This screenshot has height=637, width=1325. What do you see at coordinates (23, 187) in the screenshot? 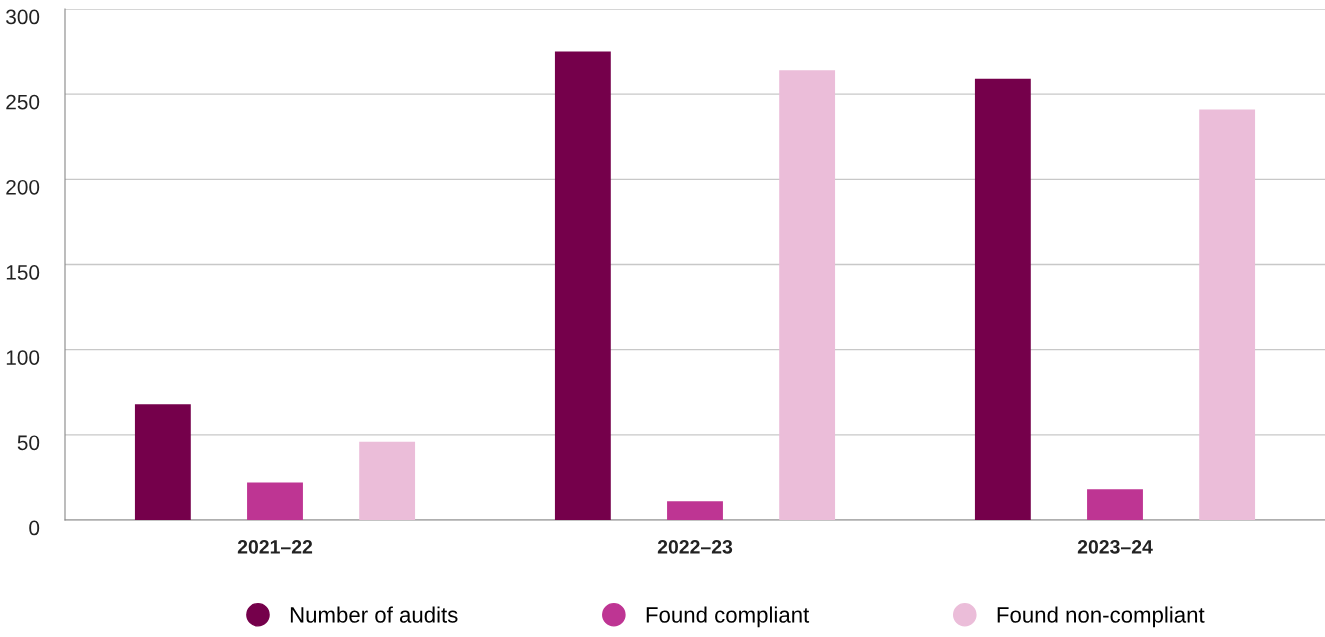
I see `y-tick-label: 200` at bounding box center [23, 187].